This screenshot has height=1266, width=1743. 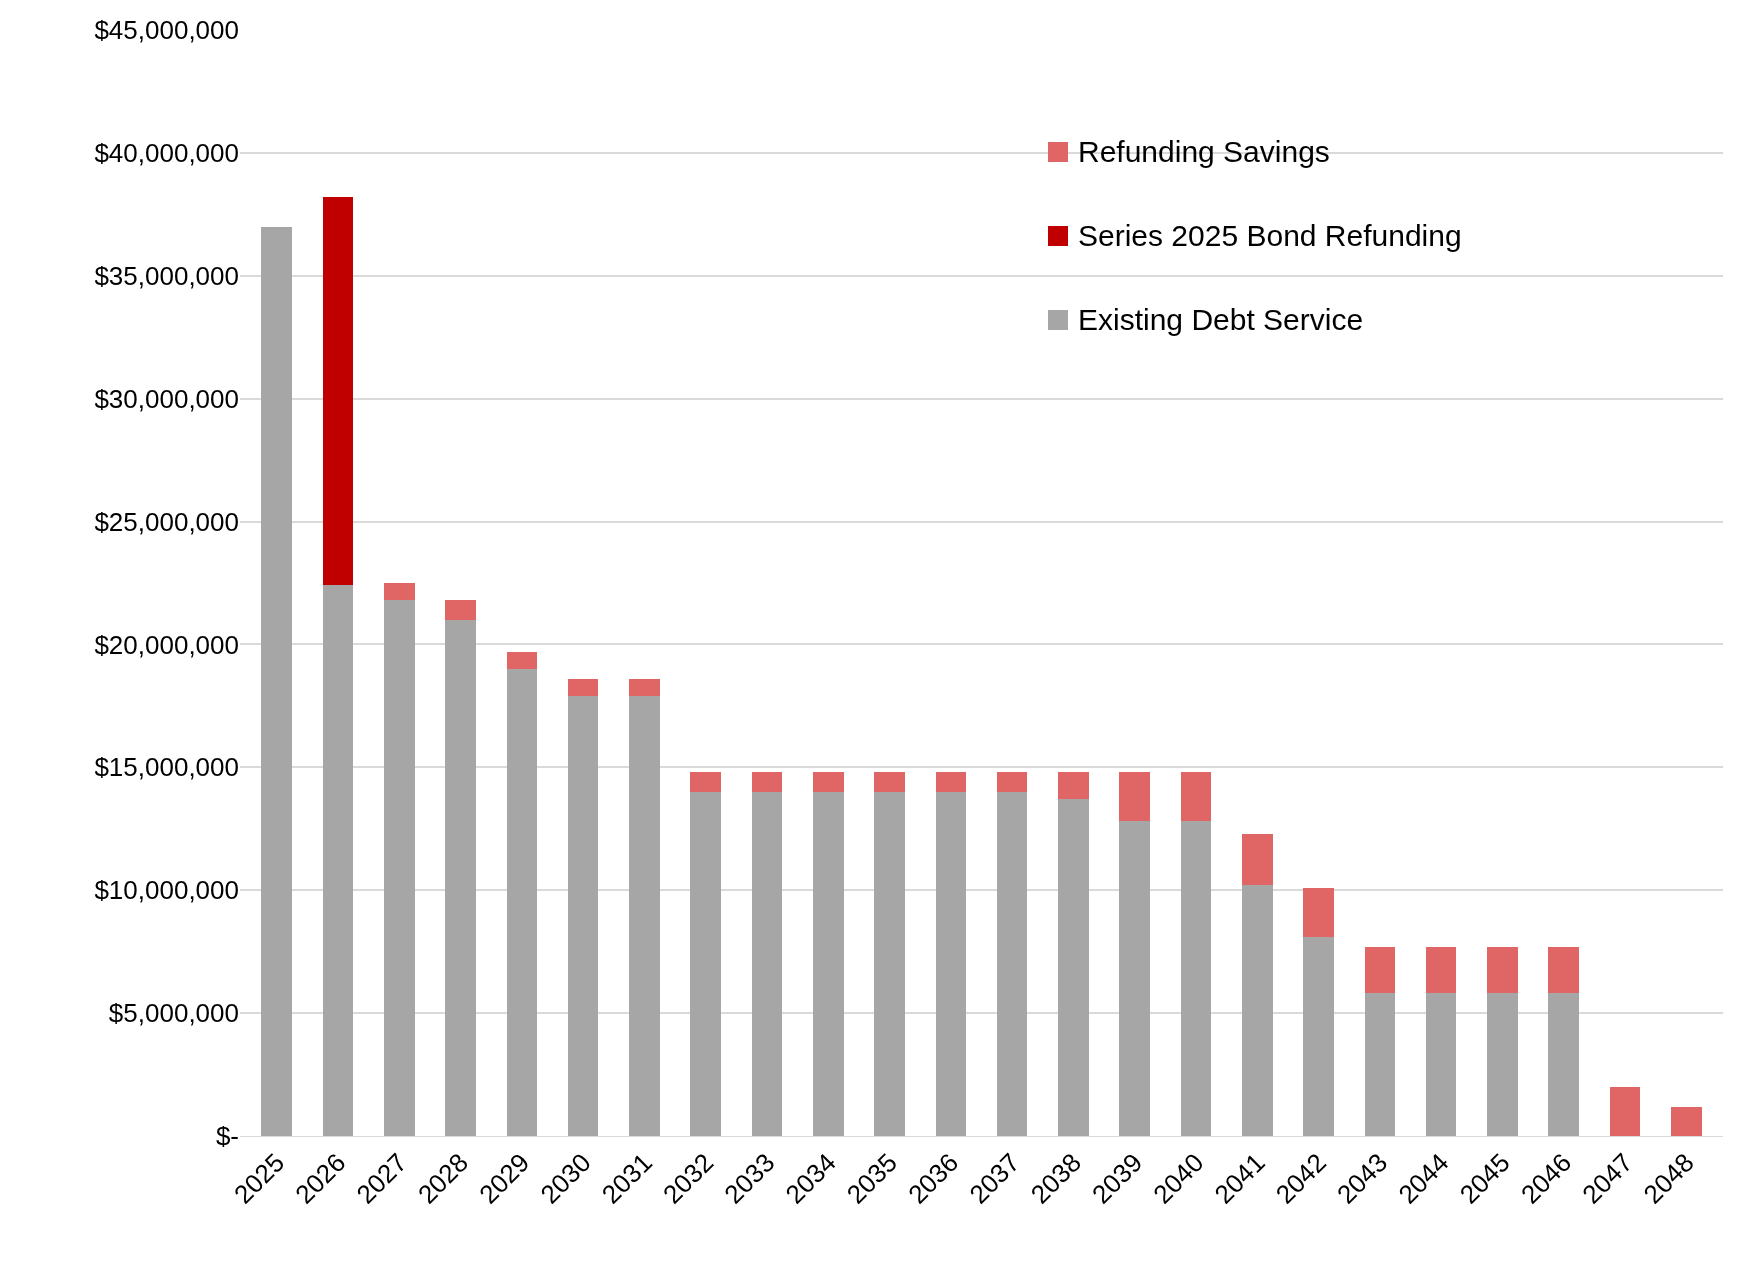 I want to click on y-tick-label: $5,000,000, so click(x=173, y=1013).